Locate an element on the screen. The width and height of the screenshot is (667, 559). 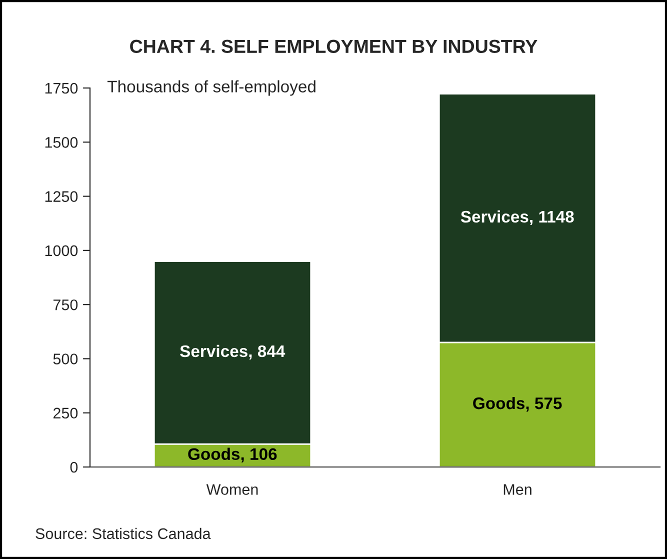
y-tick-label: 1000 is located at coordinates (61, 250).